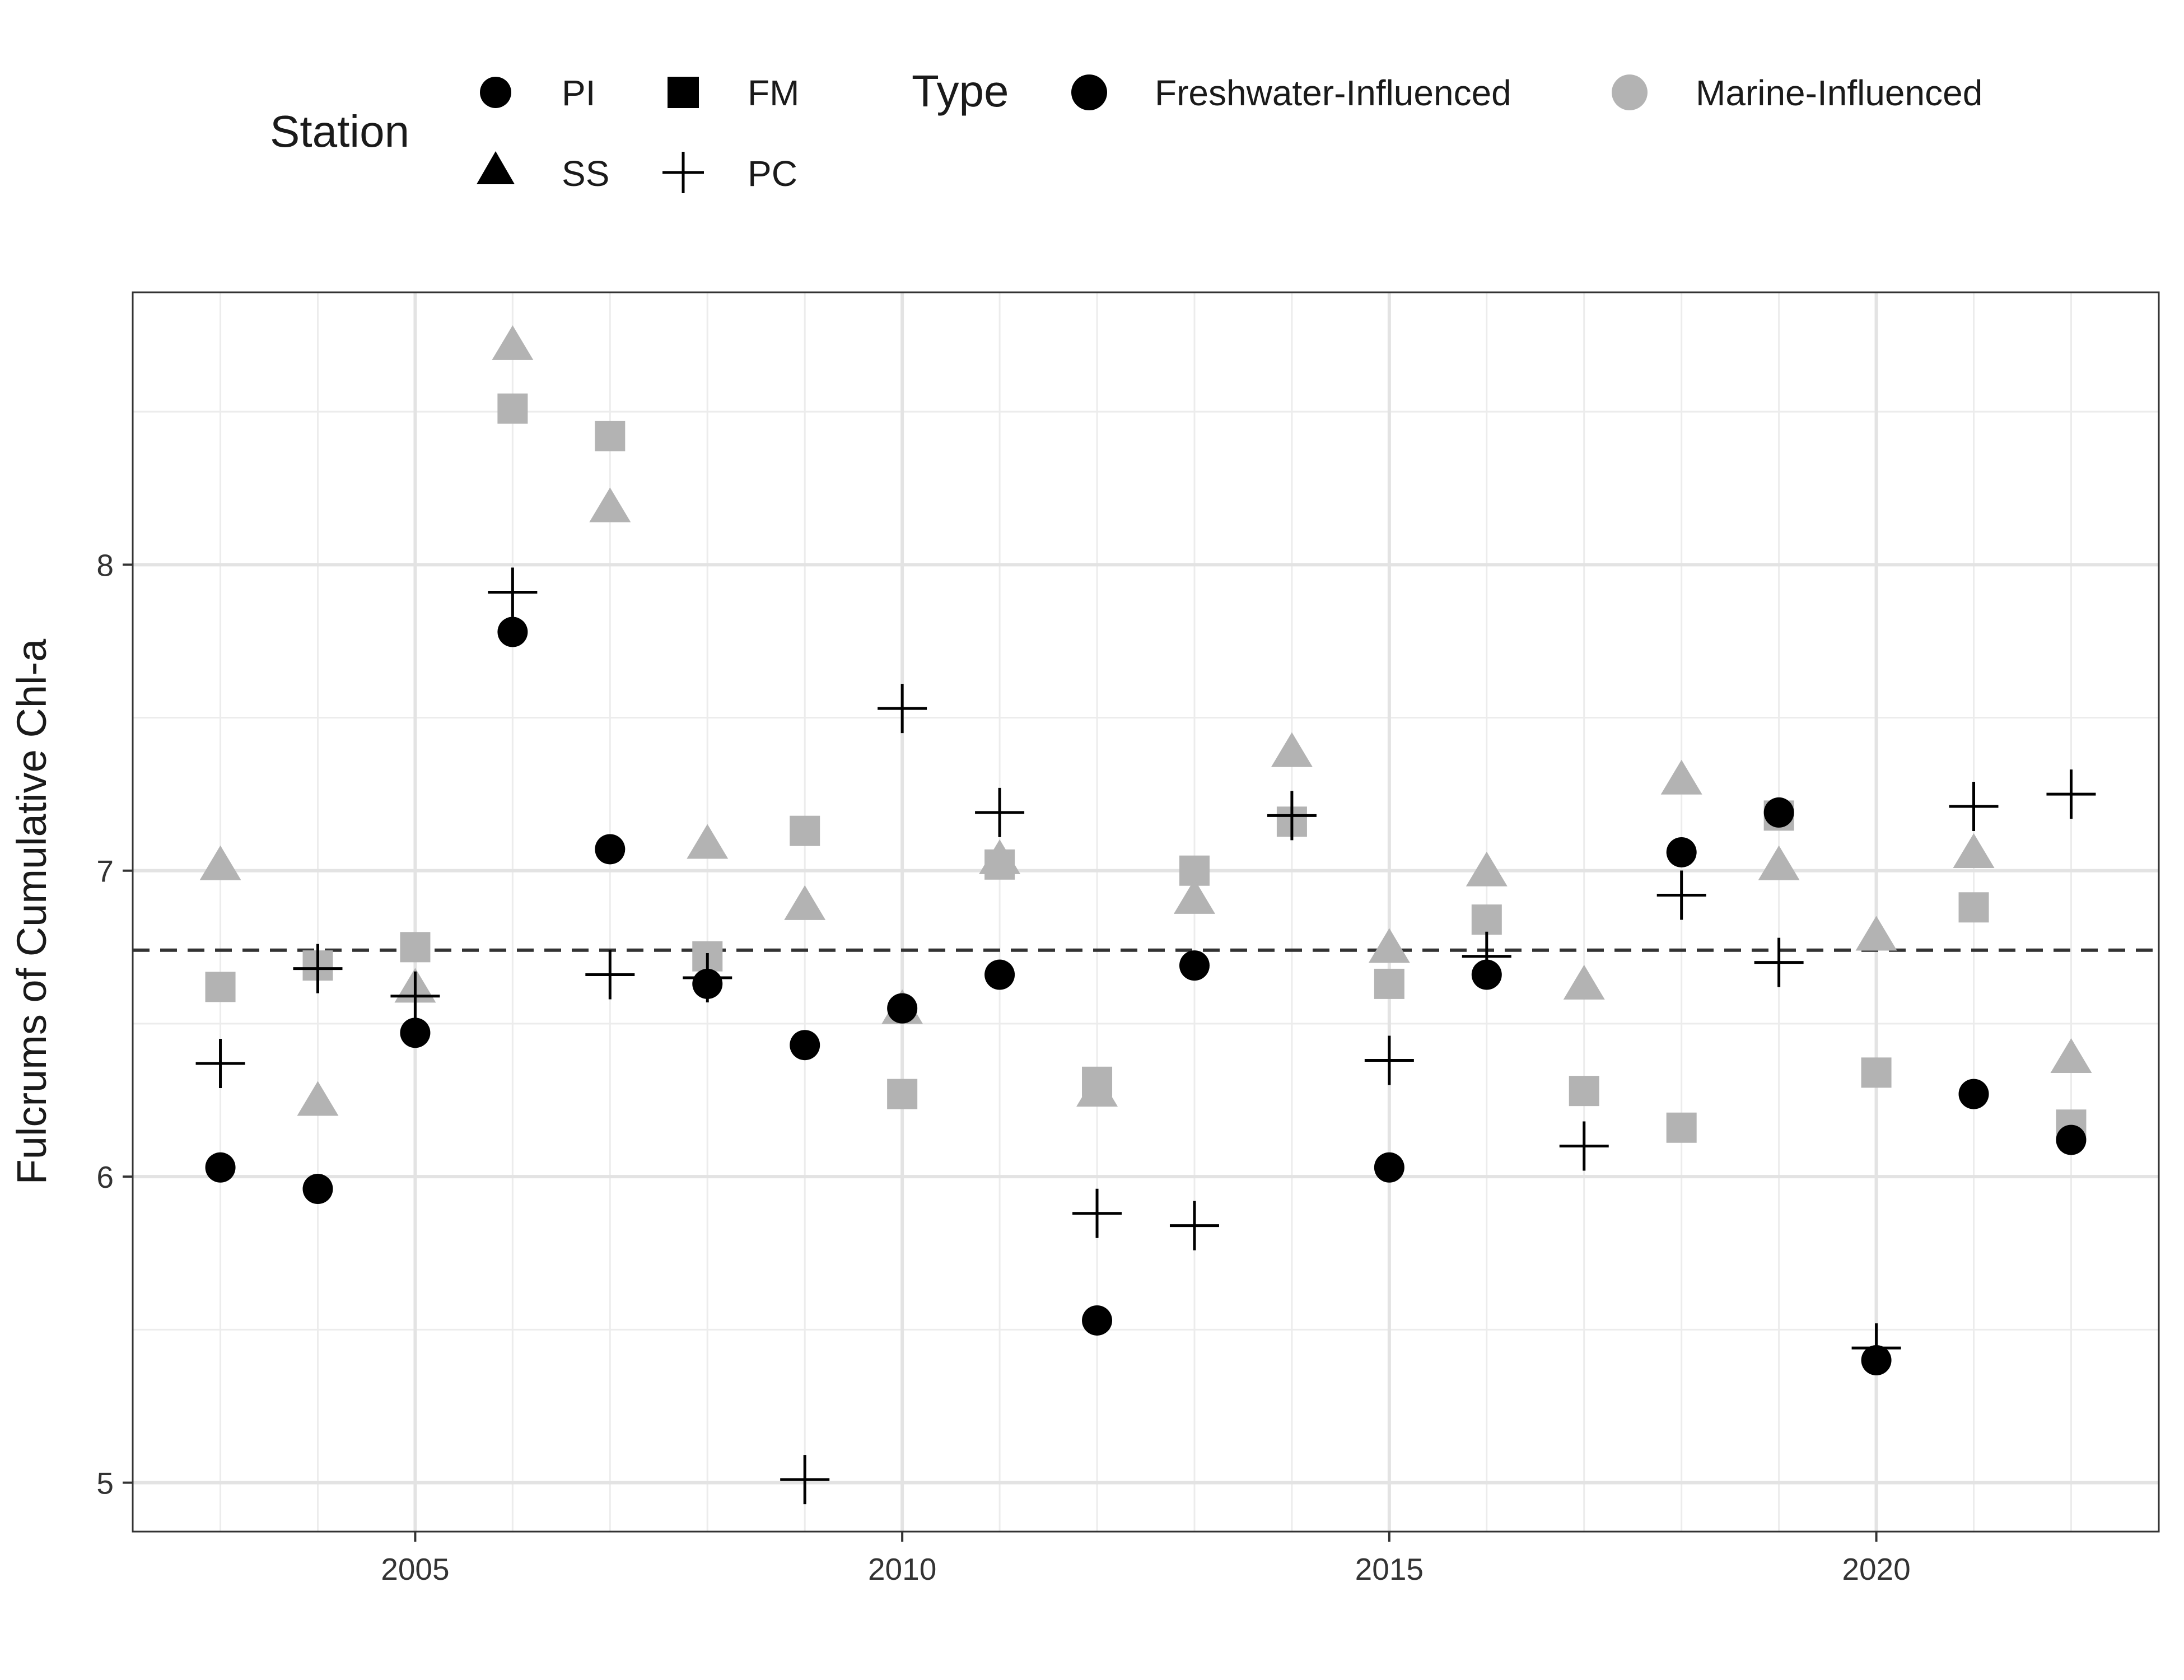 This screenshot has height=1680, width=2184. Describe the element at coordinates (105, 1177) in the screenshot. I see `y-axis-tick-label: 6` at that location.